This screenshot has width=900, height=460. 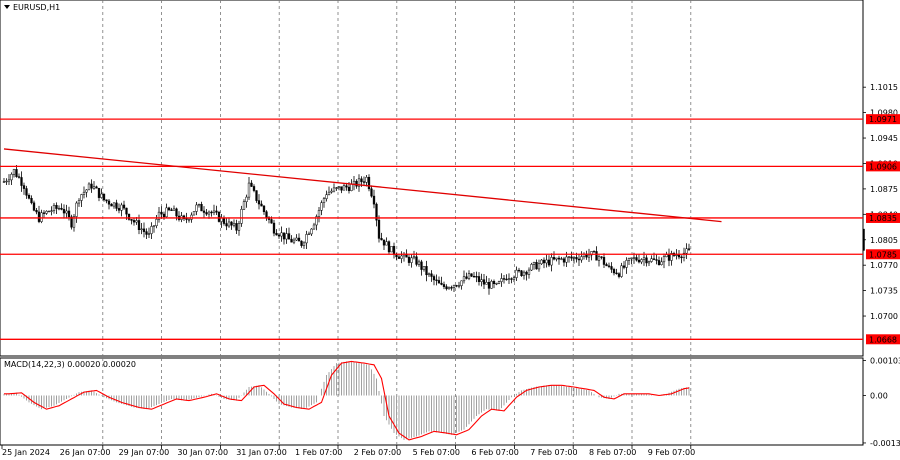 I want to click on trend-line, so click(x=362, y=185).